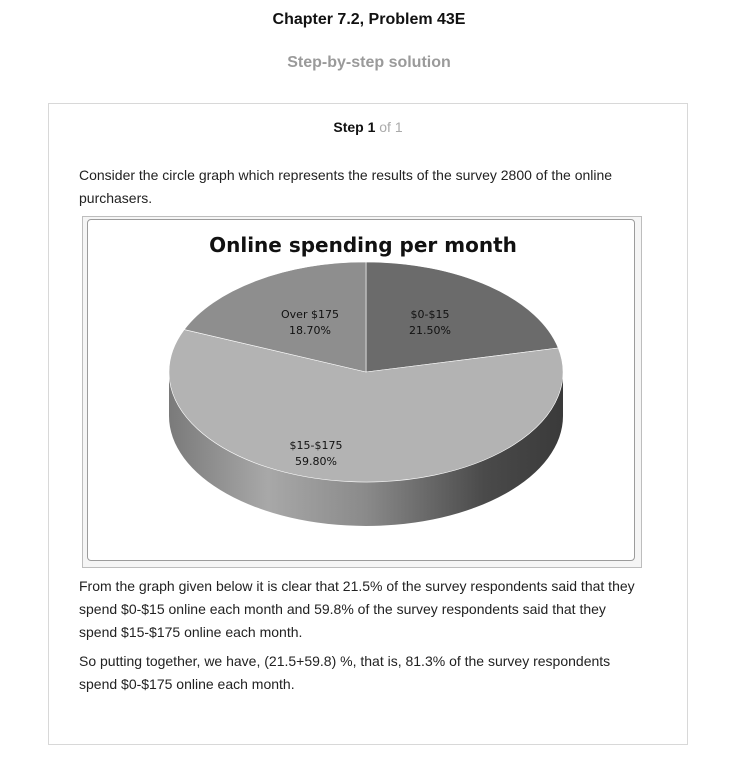 The image size is (738, 773). What do you see at coordinates (310, 314) in the screenshot?
I see `slice-category-label: Over $175` at bounding box center [310, 314].